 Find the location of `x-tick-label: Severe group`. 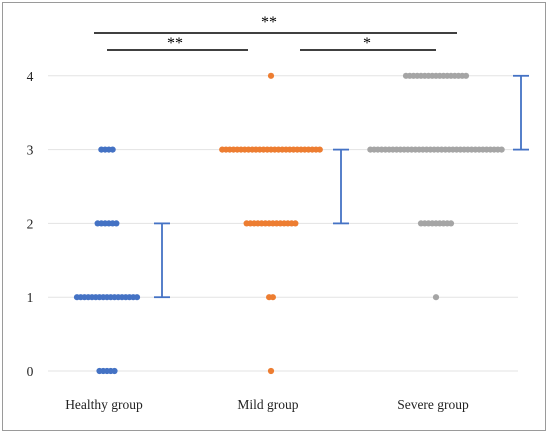

x-tick-label: Severe group is located at coordinates (433, 404).